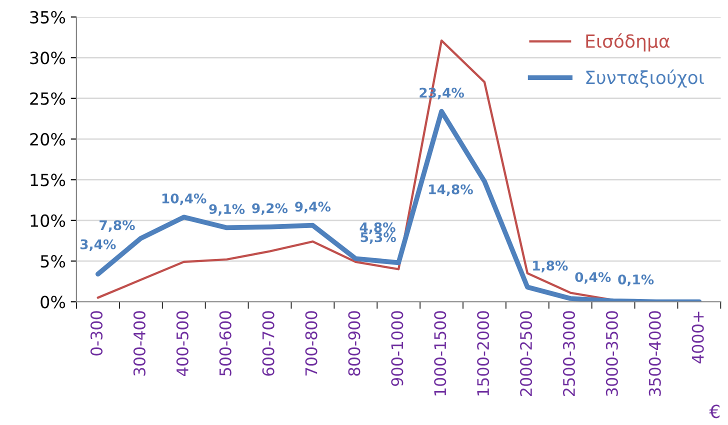 This screenshot has width=728, height=425. Describe the element at coordinates (139, 343) in the screenshot. I see `x-tick-label: 300-400` at that location.